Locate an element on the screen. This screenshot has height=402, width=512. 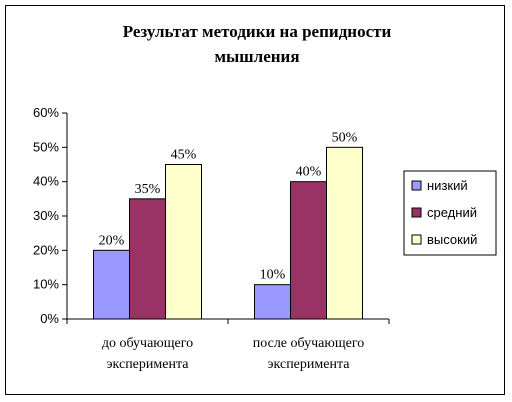
data-label: 40% is located at coordinates (309, 172).